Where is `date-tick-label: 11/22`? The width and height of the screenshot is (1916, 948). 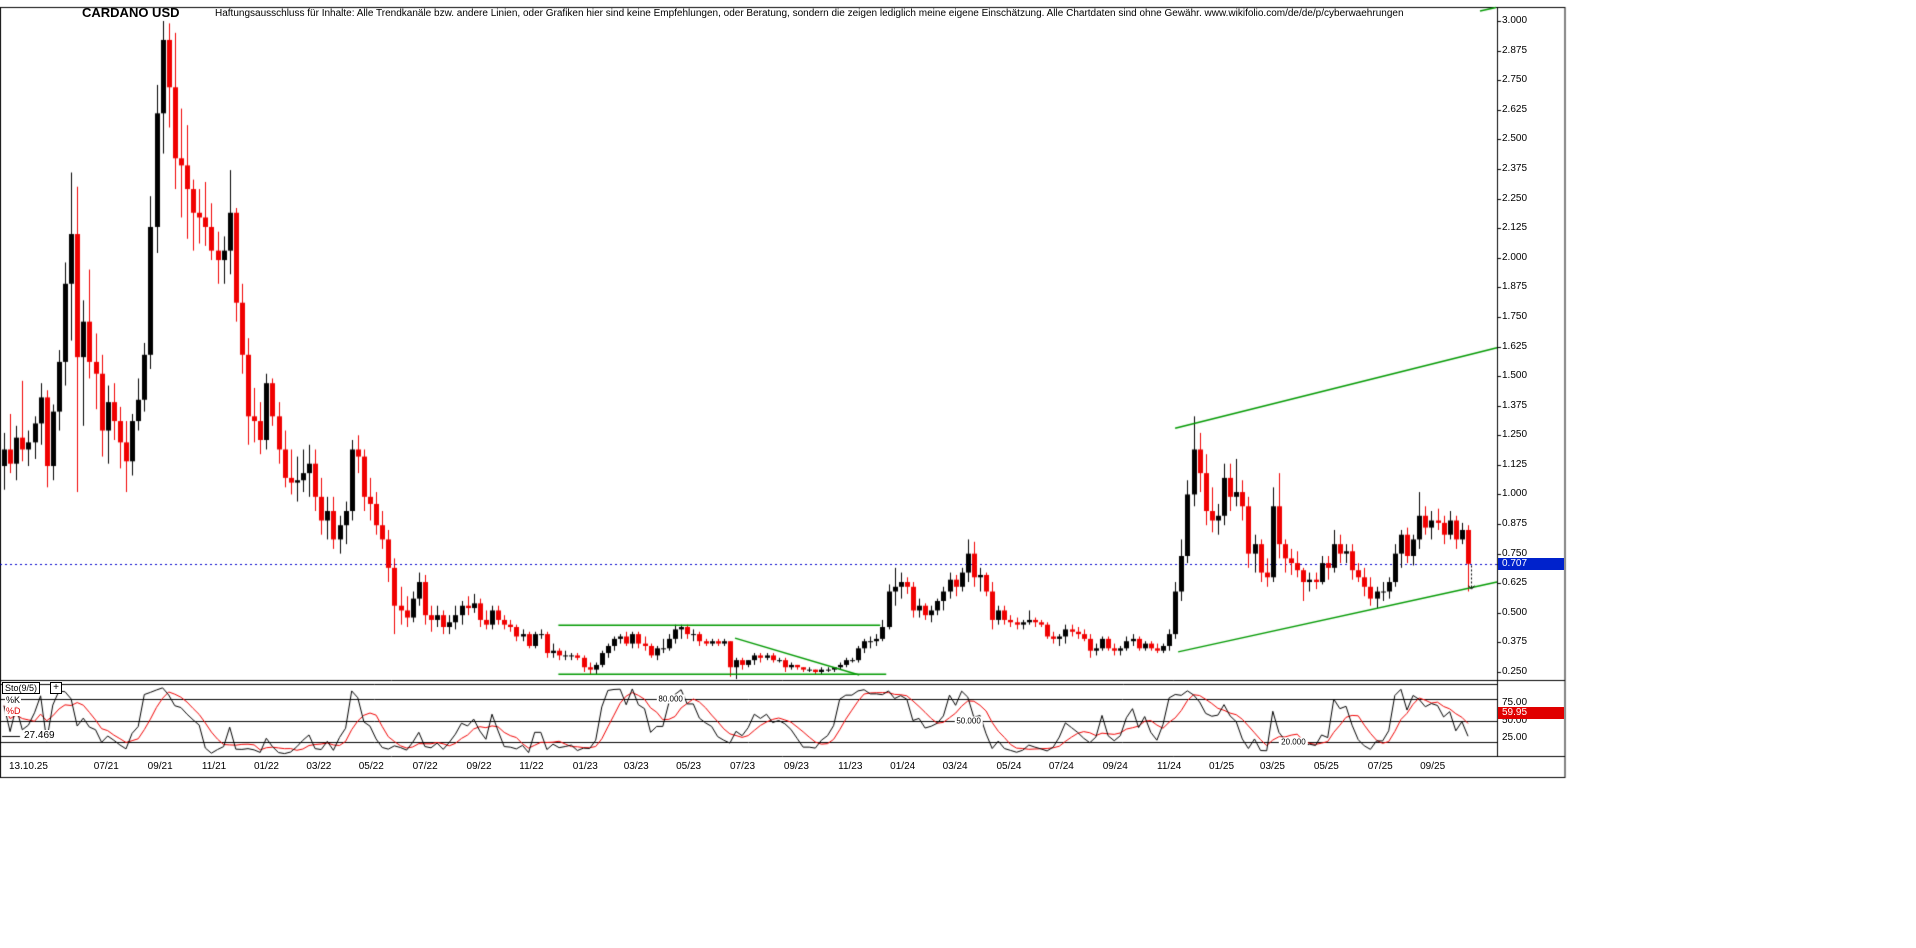 date-tick-label: 11/22 is located at coordinates (531, 766).